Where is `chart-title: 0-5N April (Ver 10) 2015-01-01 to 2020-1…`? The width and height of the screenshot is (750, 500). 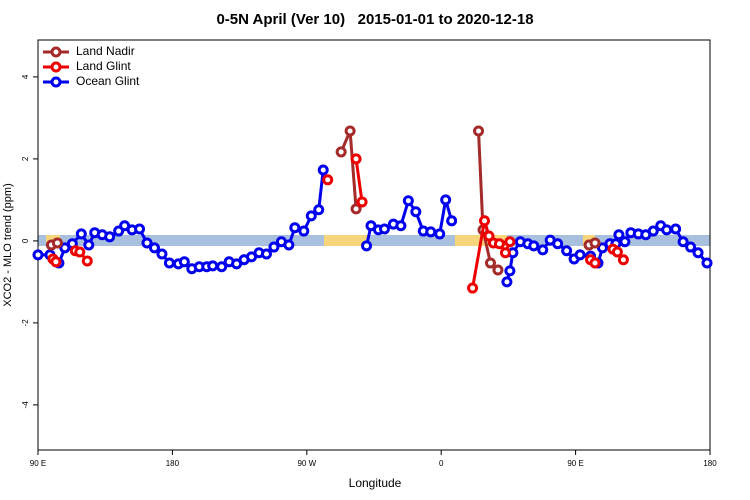
chart-title: 0-5N April (Ver 10) 2015-01-01 to 2020-1… is located at coordinates (374, 19).